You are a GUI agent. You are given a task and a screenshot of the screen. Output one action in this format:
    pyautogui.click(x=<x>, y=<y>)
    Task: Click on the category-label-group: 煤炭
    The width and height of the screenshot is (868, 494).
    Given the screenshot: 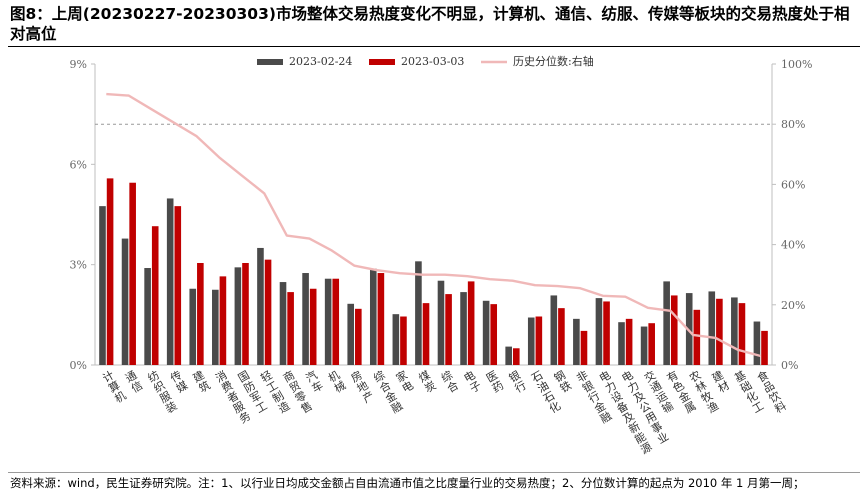 What is the action you would take?
    pyautogui.click(x=427, y=382)
    